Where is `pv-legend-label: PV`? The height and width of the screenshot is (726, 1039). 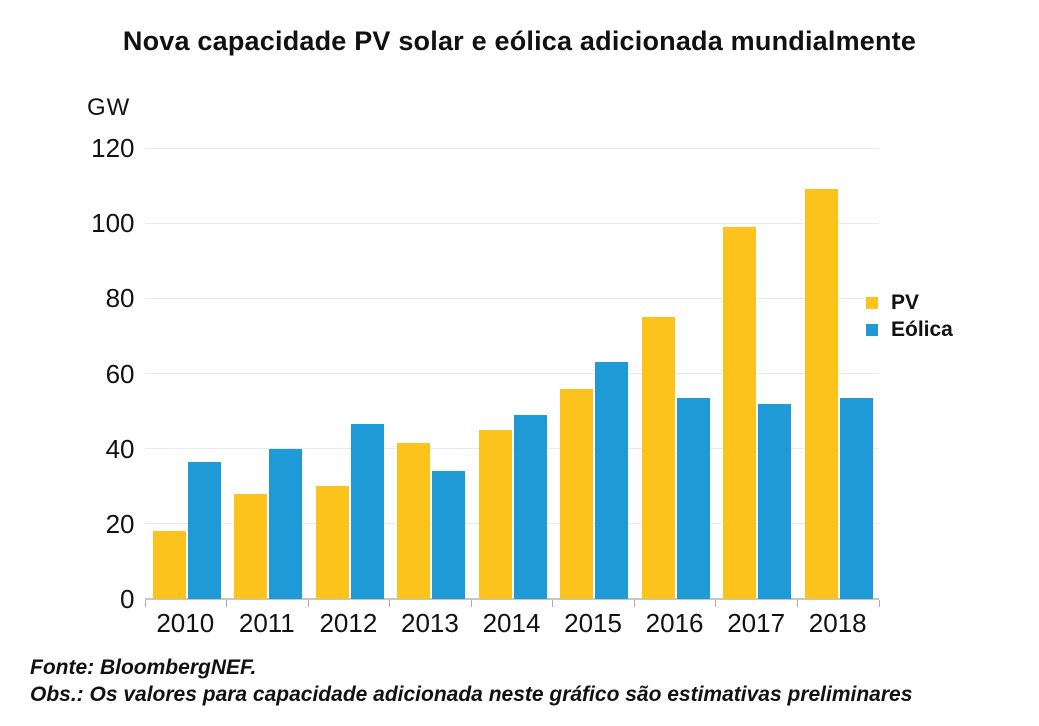
pv-legend-label: PV is located at coordinates (905, 302).